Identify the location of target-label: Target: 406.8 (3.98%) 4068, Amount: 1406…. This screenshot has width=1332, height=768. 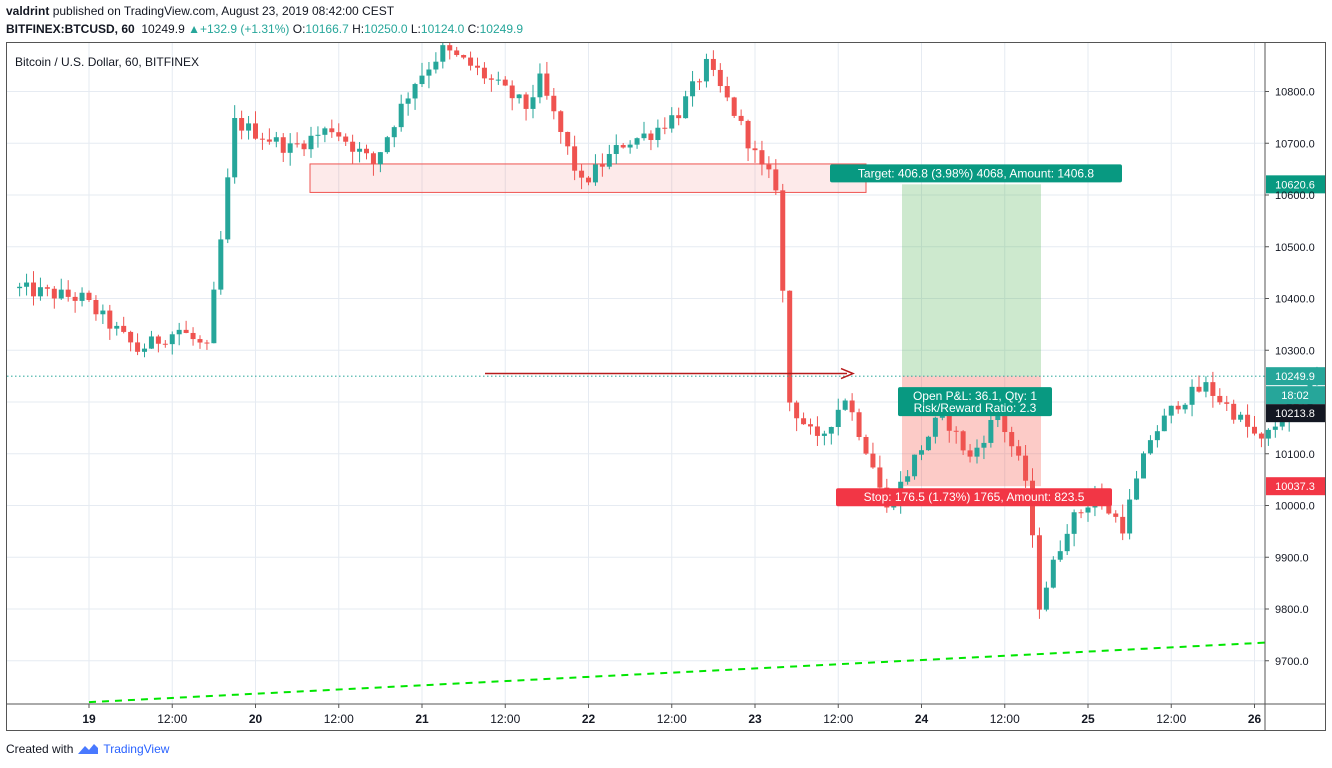
(976, 173).